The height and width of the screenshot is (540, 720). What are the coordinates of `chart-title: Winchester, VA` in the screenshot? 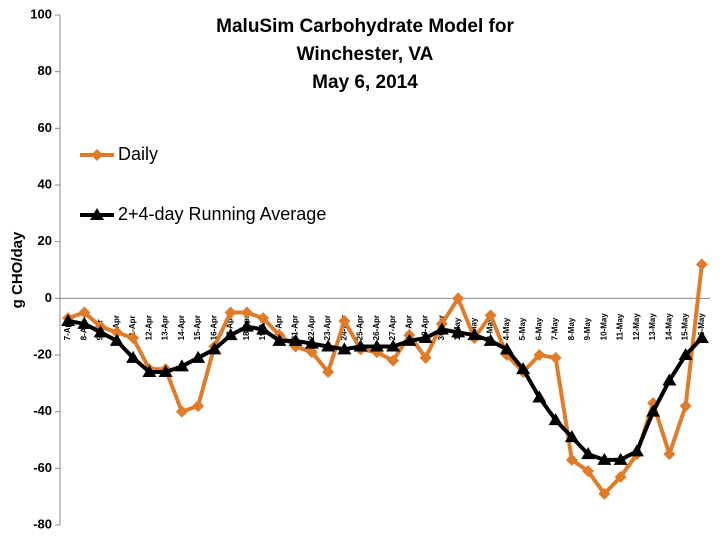 It's located at (365, 54).